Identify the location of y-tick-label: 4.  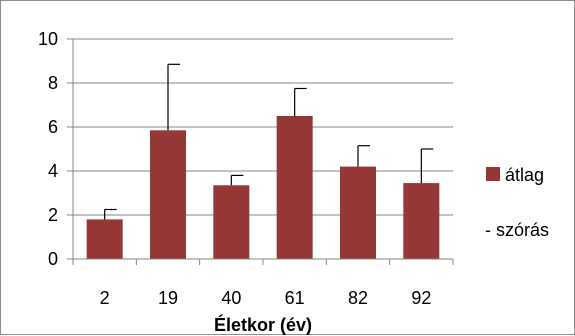
(53, 171).